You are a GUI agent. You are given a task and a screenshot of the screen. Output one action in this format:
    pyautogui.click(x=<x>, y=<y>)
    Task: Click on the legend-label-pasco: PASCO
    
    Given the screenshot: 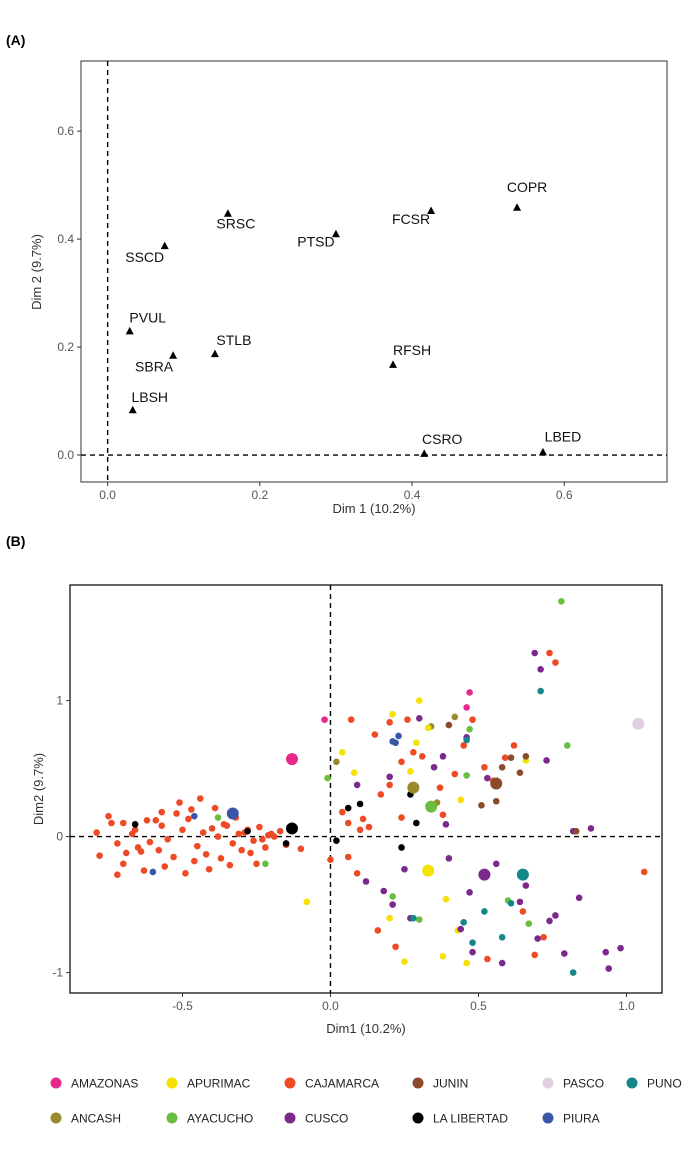 What is the action you would take?
    pyautogui.click(x=583, y=1084)
    